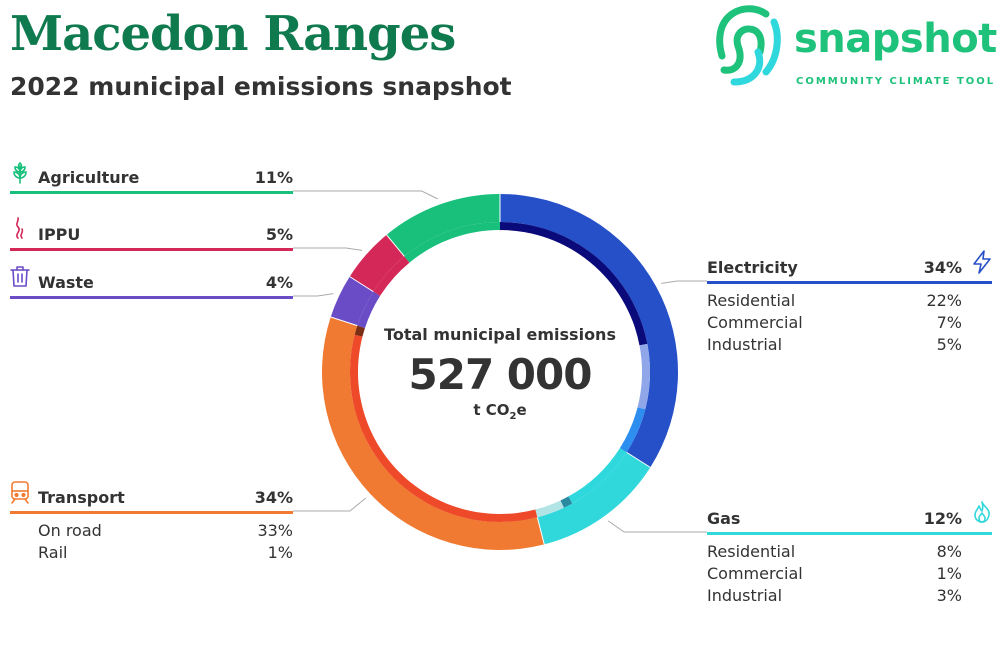 The width and height of the screenshot is (1000, 670). What do you see at coordinates (313, 295) in the screenshot?
I see `leader-waste` at bounding box center [313, 295].